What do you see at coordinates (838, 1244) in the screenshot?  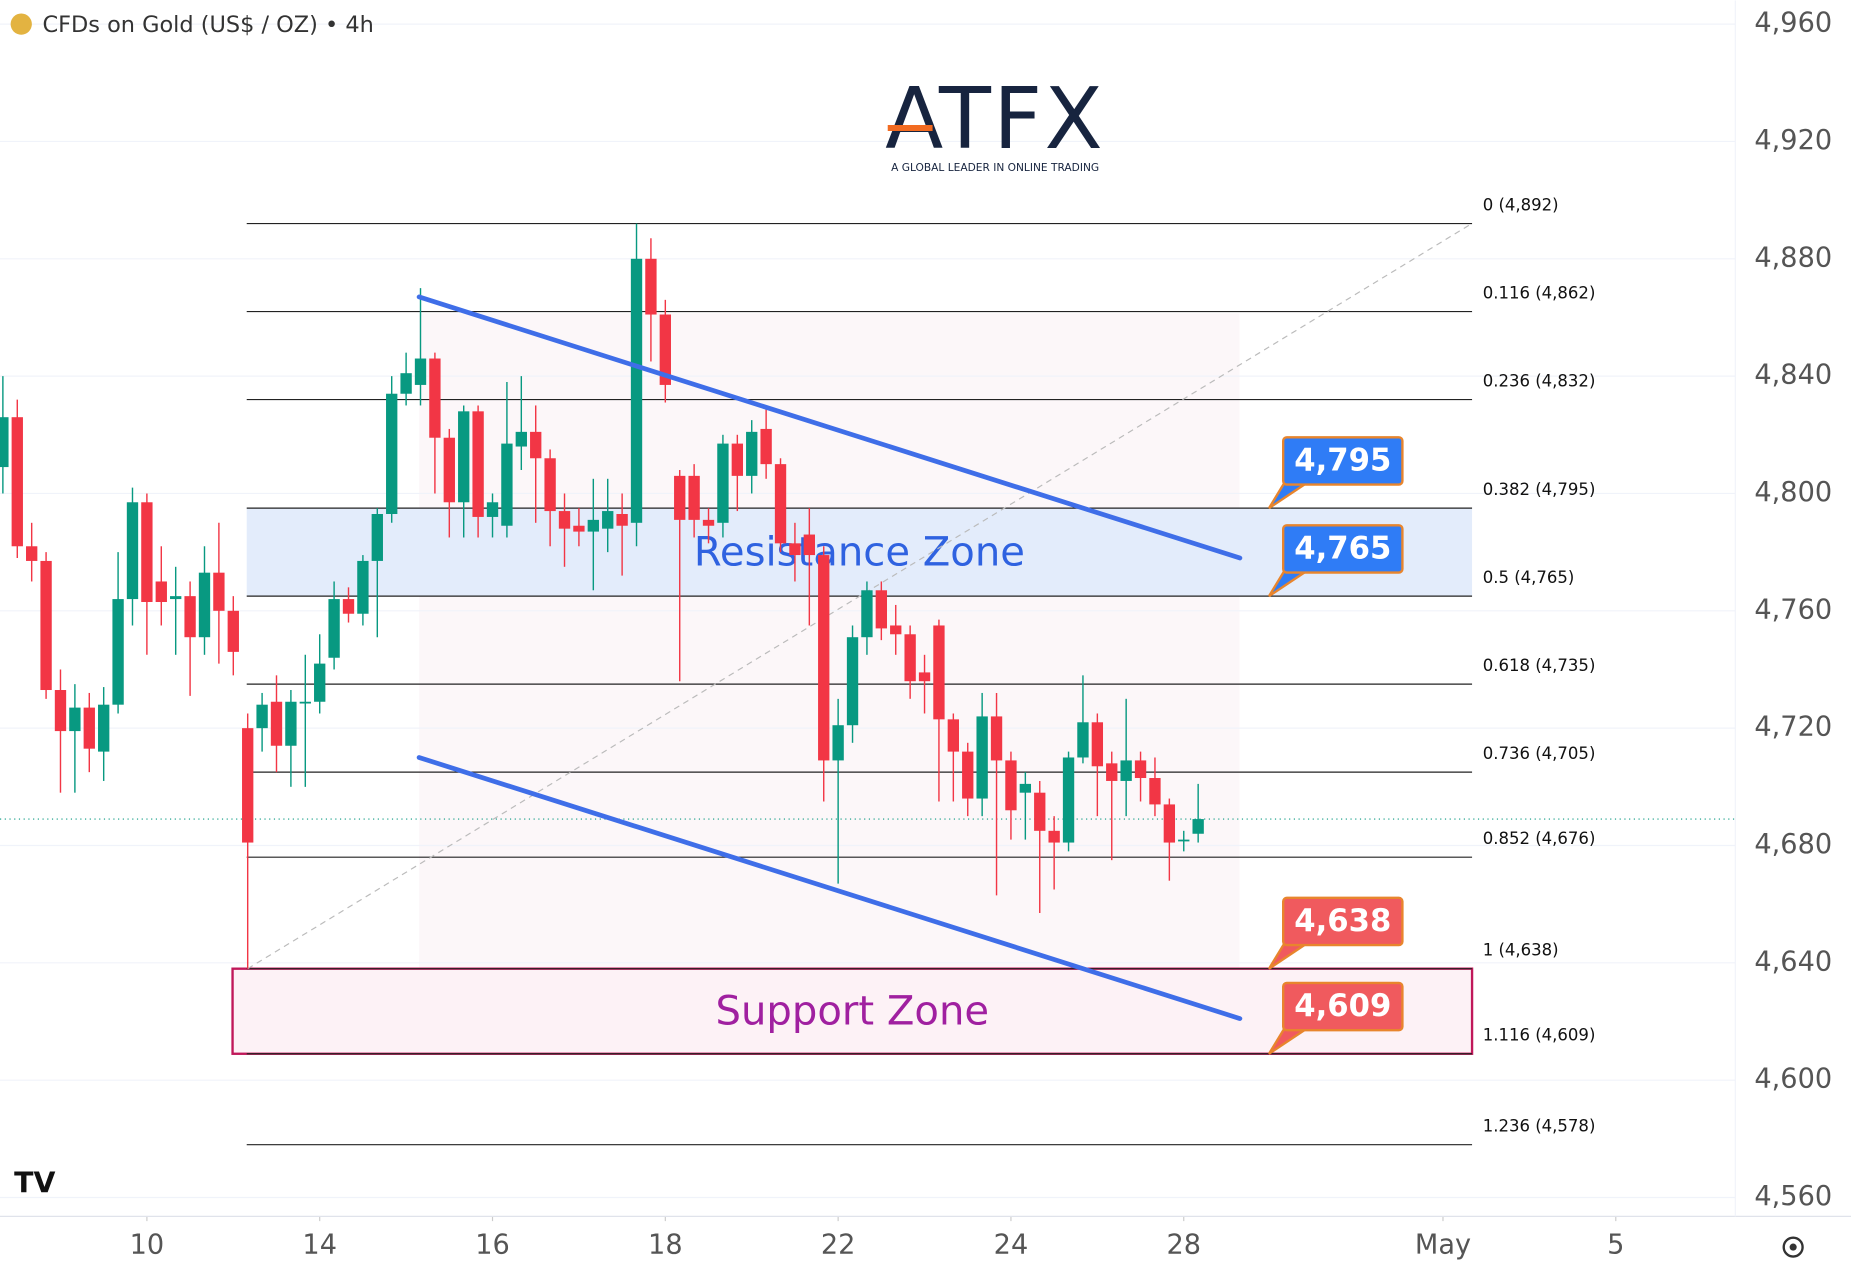 I see `x-tick-label: 22` at bounding box center [838, 1244].